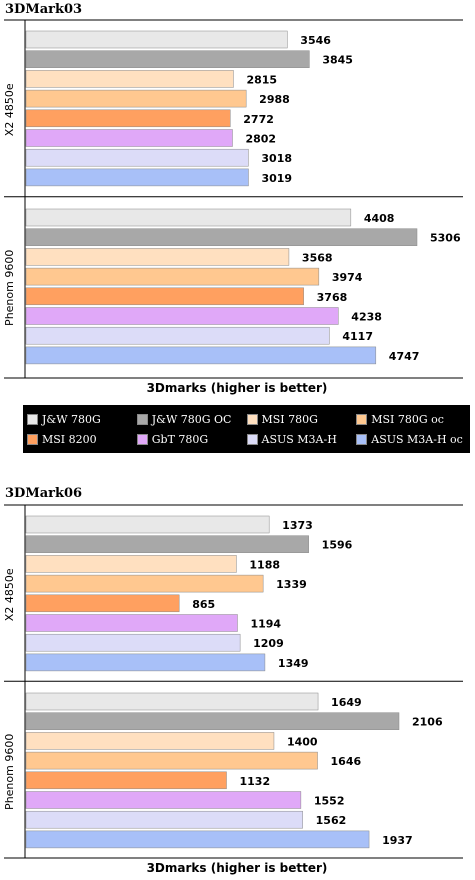  What do you see at coordinates (293, 663) in the screenshot?
I see `data-label: 1349` at bounding box center [293, 663].